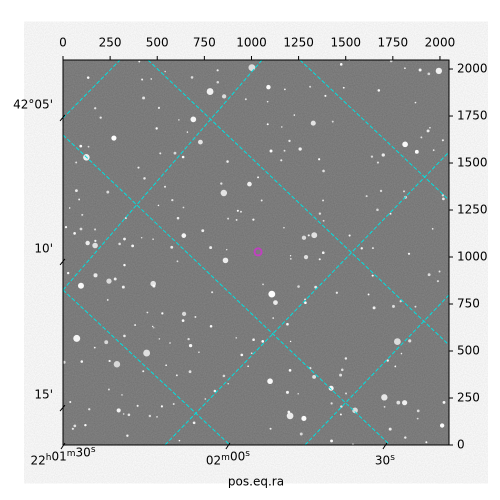  I want to click on ra-tick, so click(63, 446).